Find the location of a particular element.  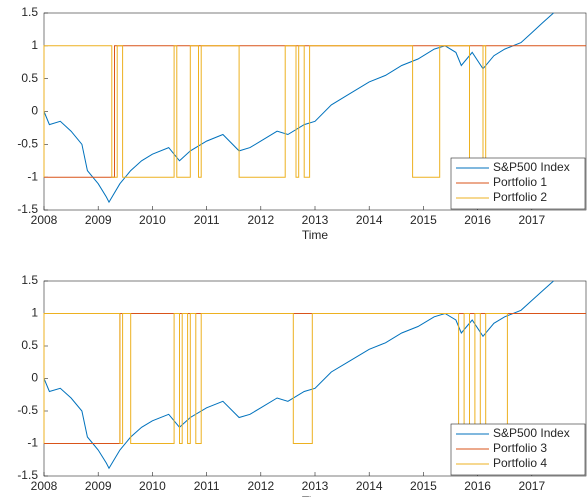

legend-label: Portfolio 3 is located at coordinates (520, 448).